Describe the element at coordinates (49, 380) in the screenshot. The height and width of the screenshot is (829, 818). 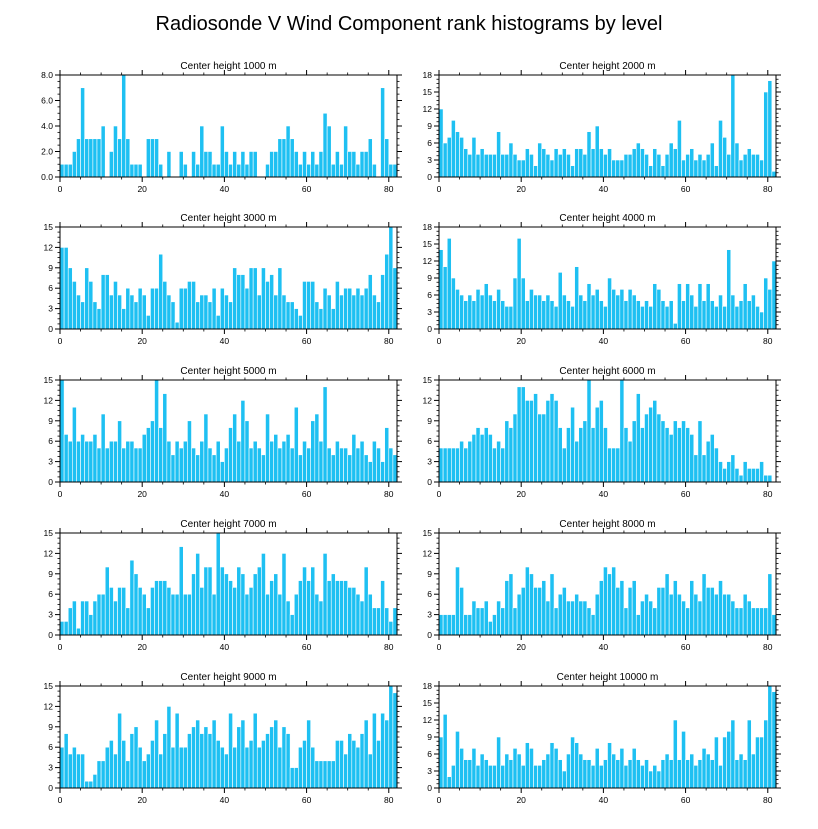
I see `y-tick-label: 15` at that location.